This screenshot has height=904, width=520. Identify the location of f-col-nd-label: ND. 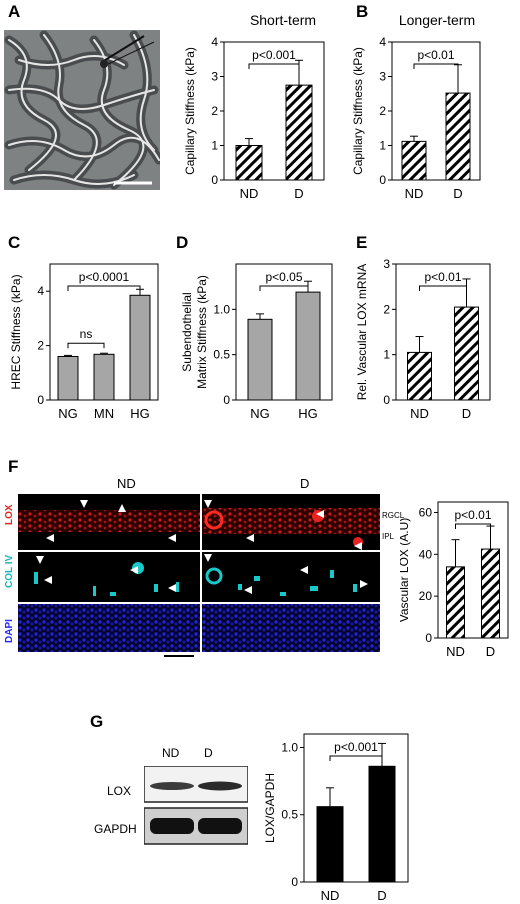
(126, 483).